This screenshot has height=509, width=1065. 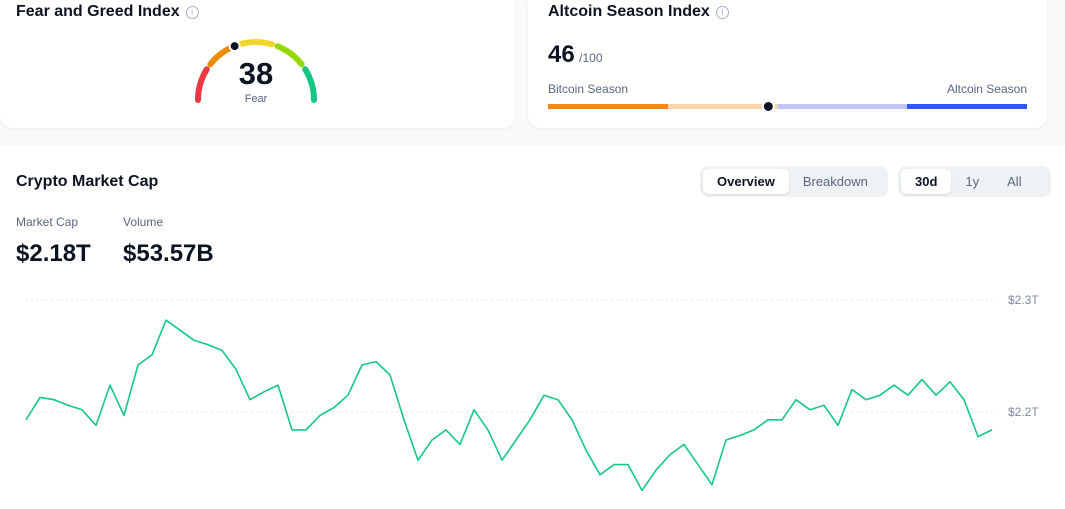 What do you see at coordinates (986, 89) in the screenshot?
I see `altcoin-season-label: Altcoin Season` at bounding box center [986, 89].